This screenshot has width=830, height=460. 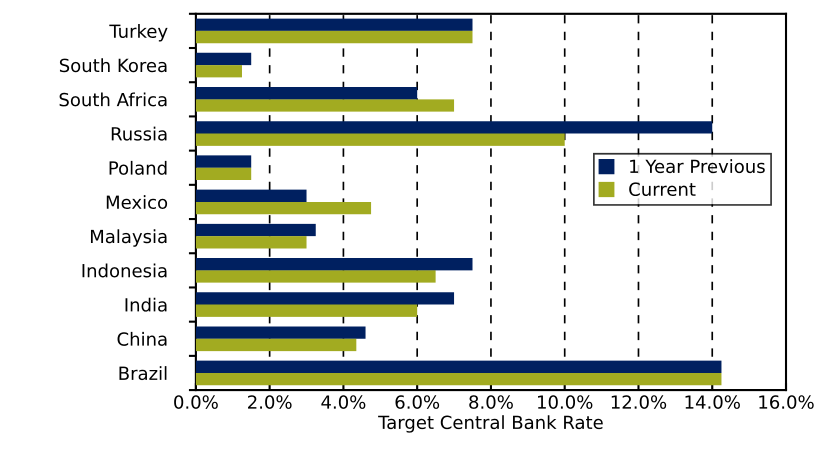 I want to click on y-tick-label: Turkey, so click(x=138, y=33).